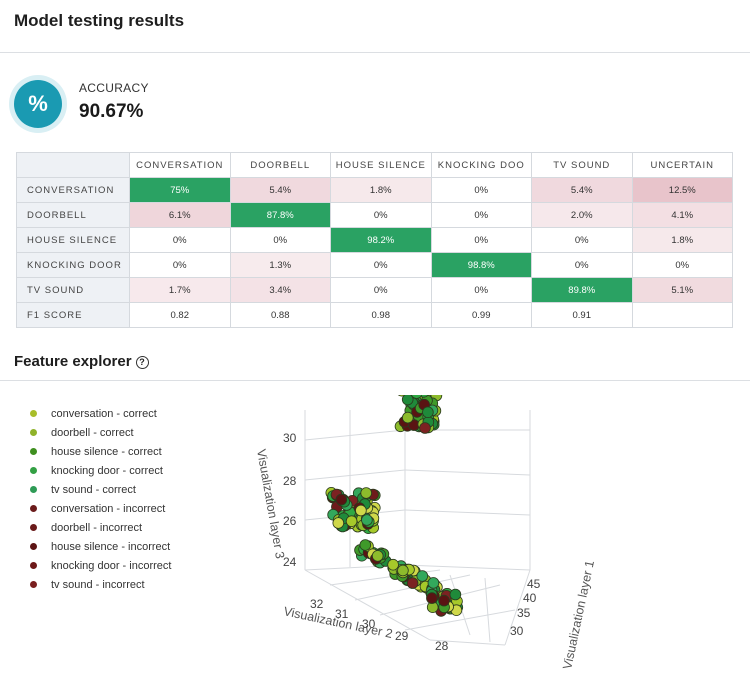 This screenshot has height=700, width=750. Describe the element at coordinates (582, 165) in the screenshot. I see `matrix-column-header: TV SOUND` at that location.